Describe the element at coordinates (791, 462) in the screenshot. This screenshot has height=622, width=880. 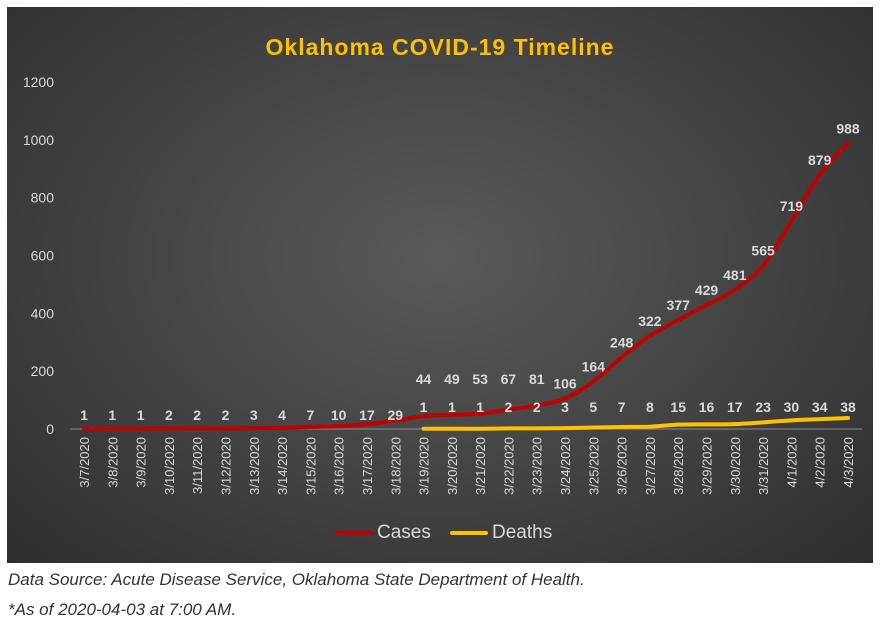
I see `x-tick-label: 4/1/2020` at that location.